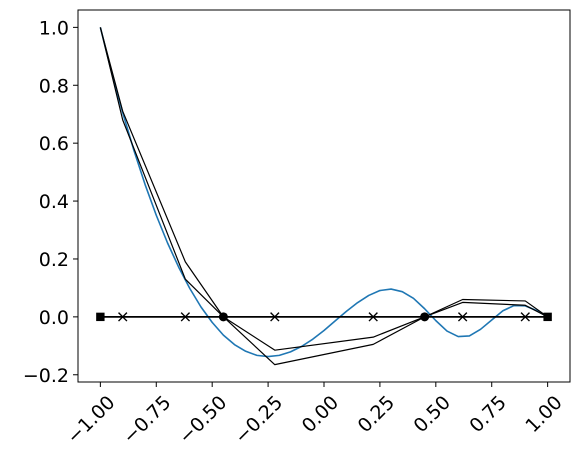  Describe the element at coordinates (54, 260) in the screenshot. I see `y-tick-label: 0.2` at that location.